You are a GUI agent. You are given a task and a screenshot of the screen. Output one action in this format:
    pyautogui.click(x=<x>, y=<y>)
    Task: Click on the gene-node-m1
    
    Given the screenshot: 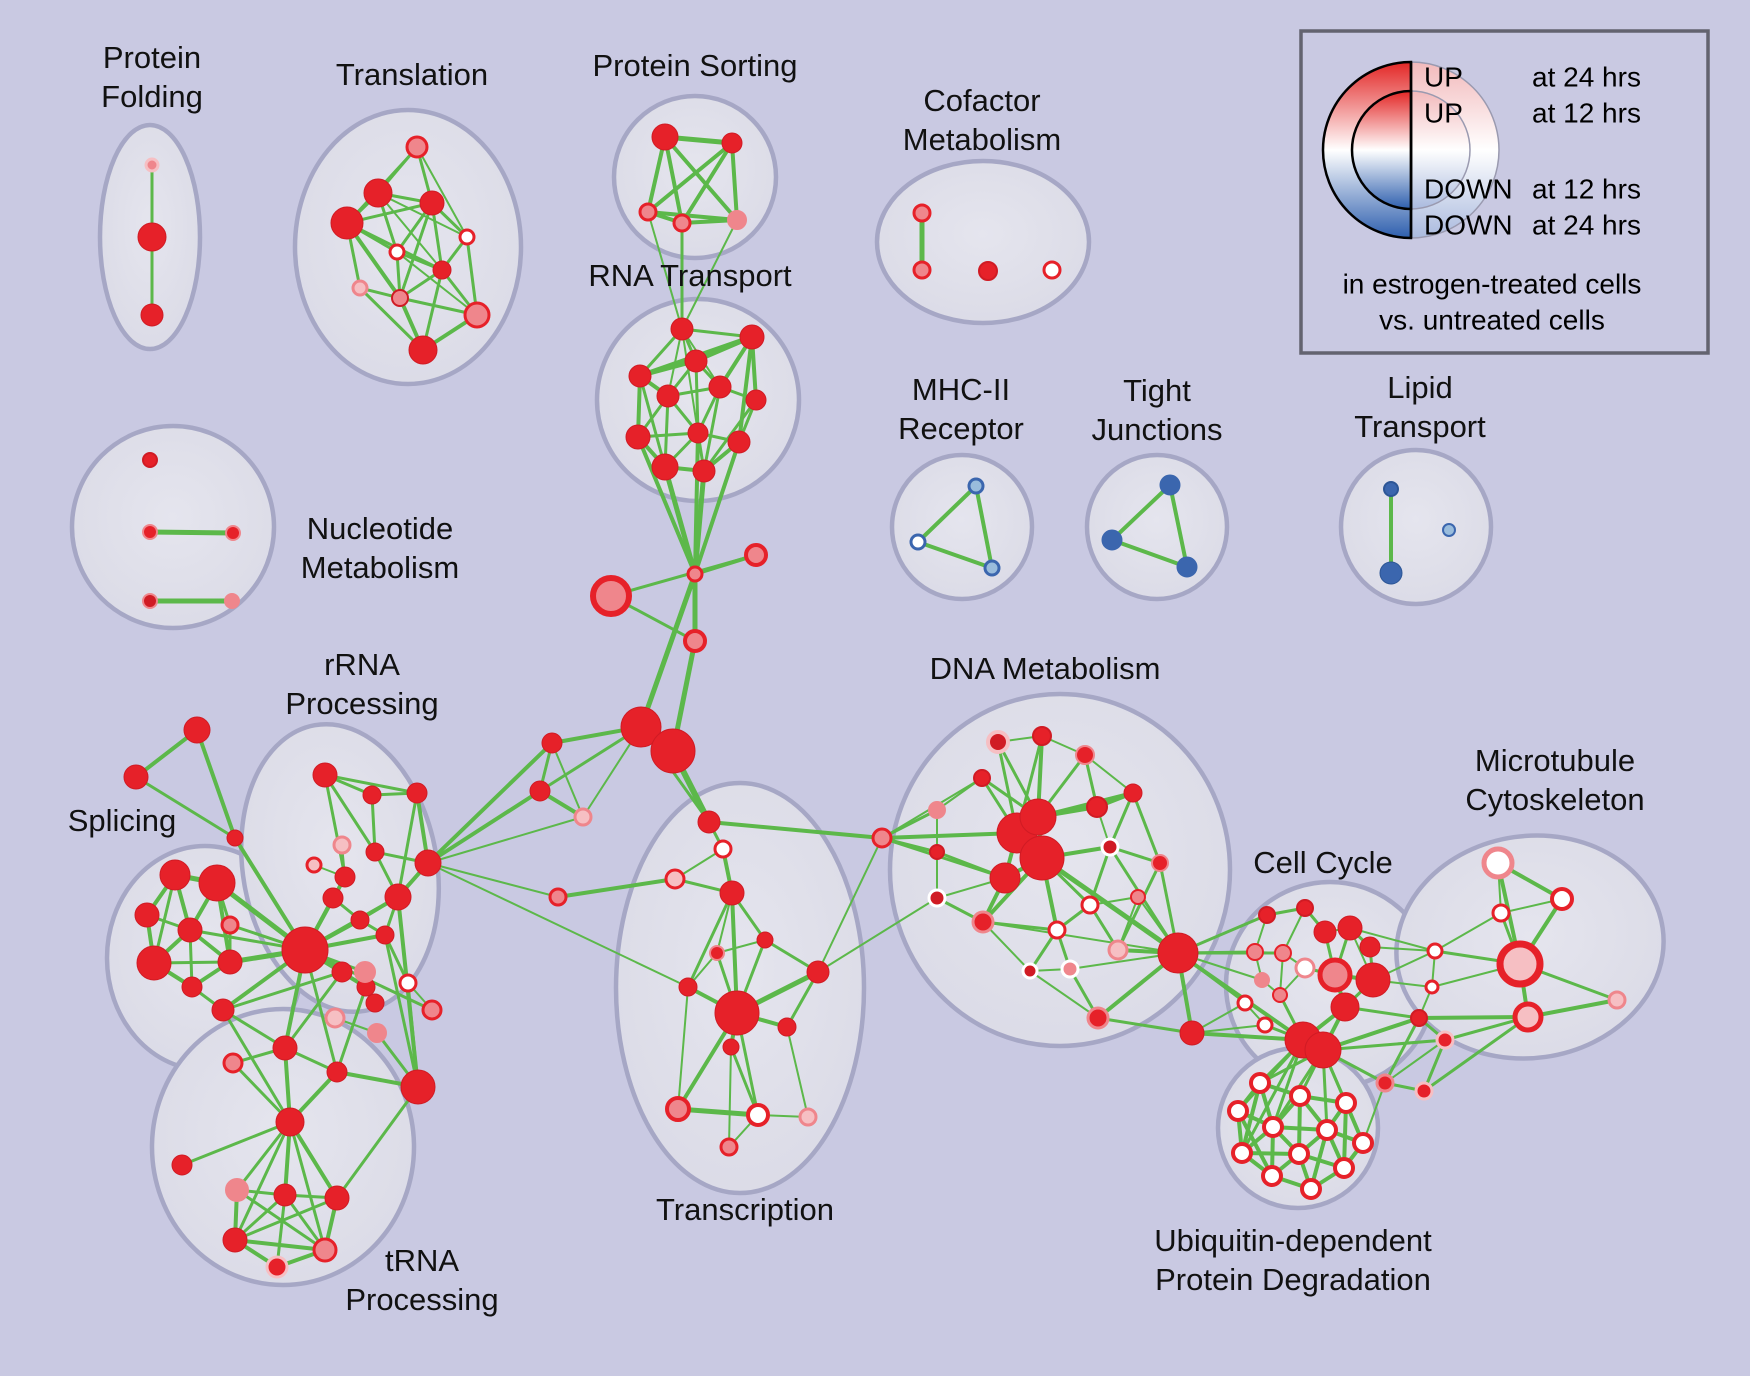 What is the action you would take?
    pyautogui.click(x=1498, y=863)
    